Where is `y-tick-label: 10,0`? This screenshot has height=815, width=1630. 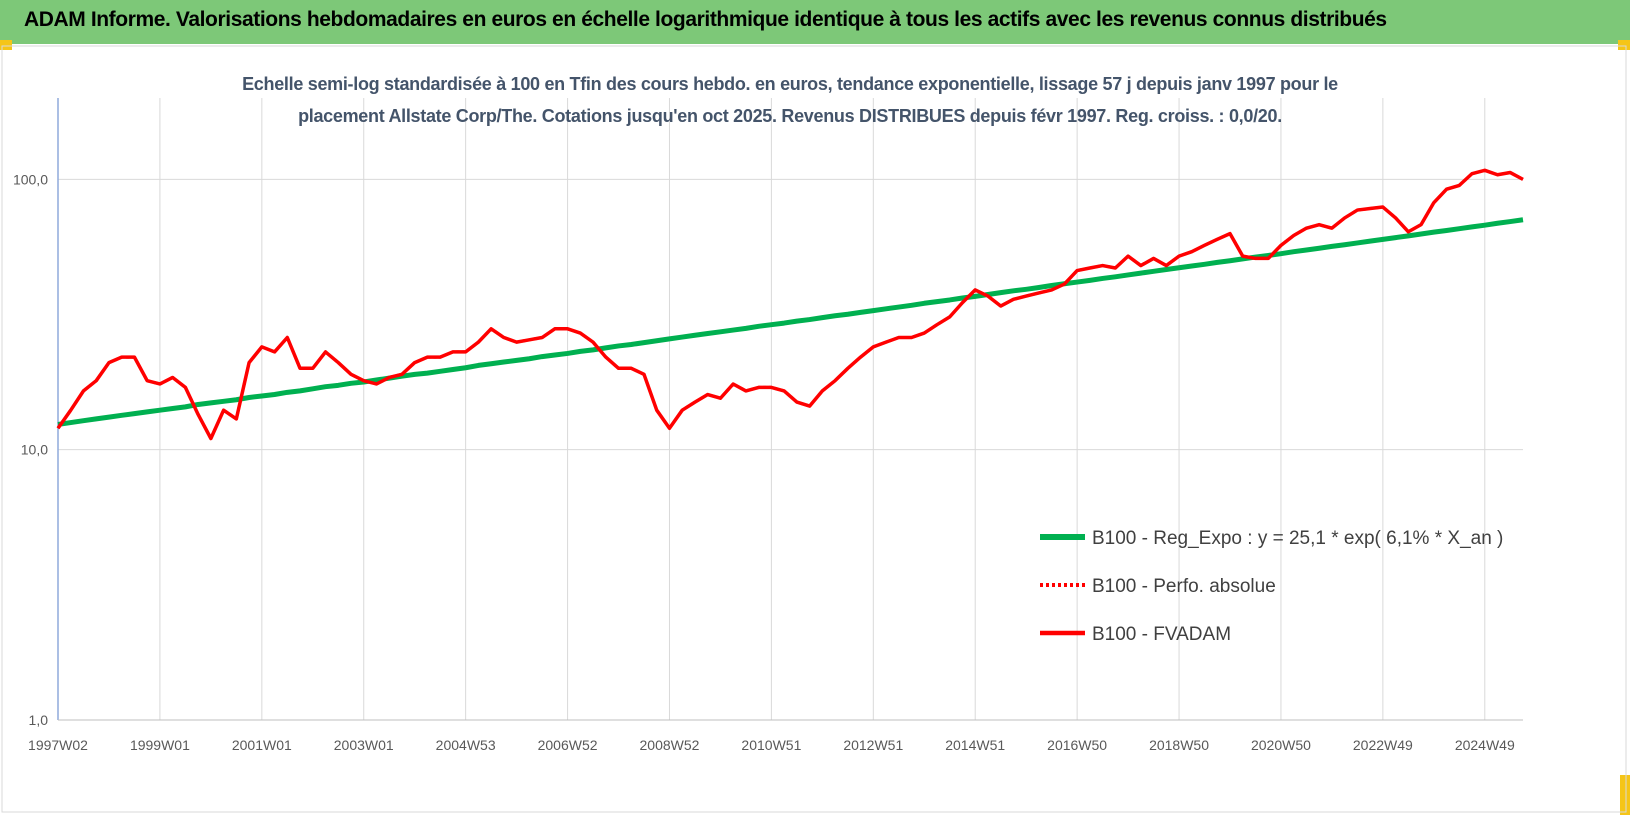 y-tick-label: 10,0 is located at coordinates (34, 450).